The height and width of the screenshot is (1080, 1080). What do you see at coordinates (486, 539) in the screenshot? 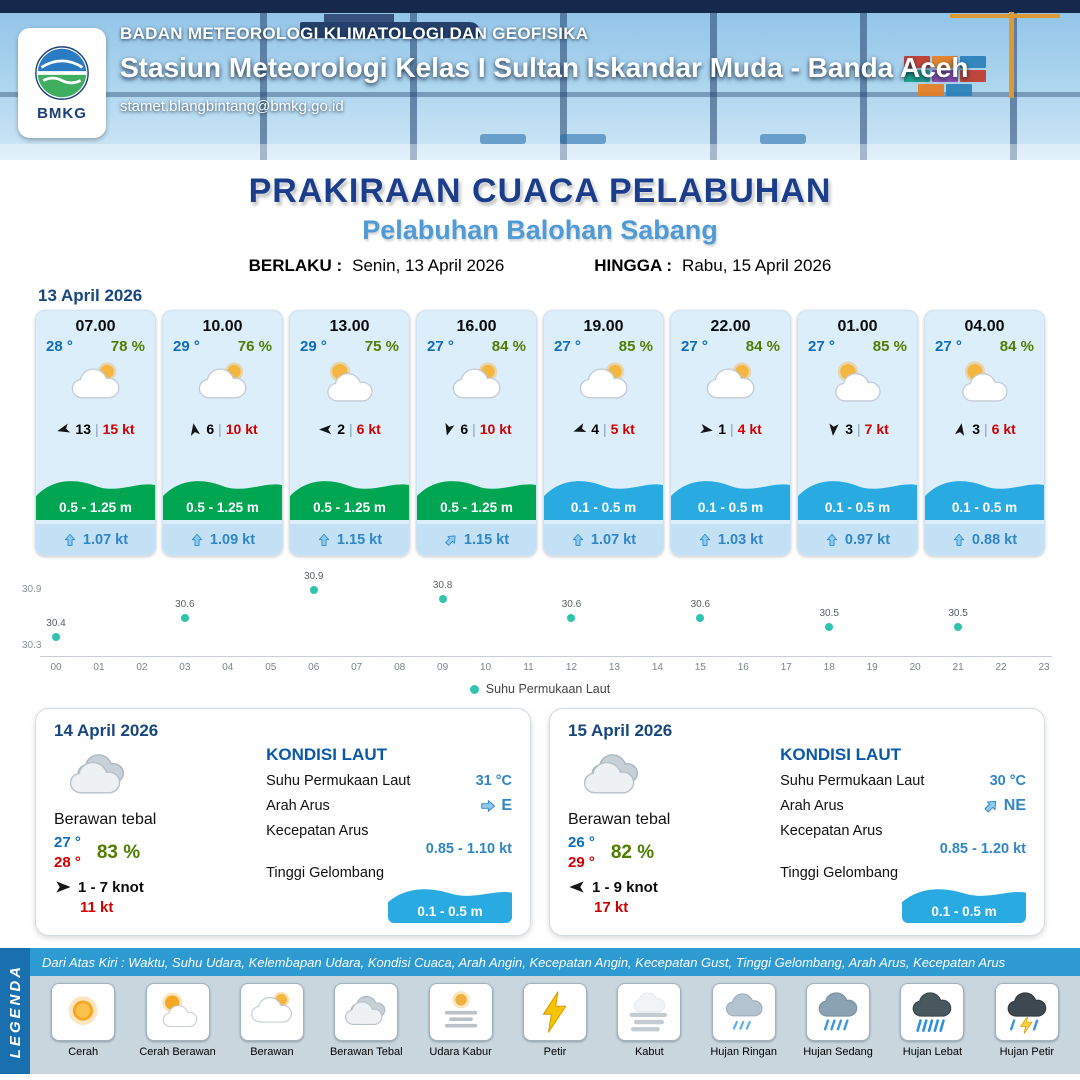
I see `current-speed: 1.15 kt` at bounding box center [486, 539].